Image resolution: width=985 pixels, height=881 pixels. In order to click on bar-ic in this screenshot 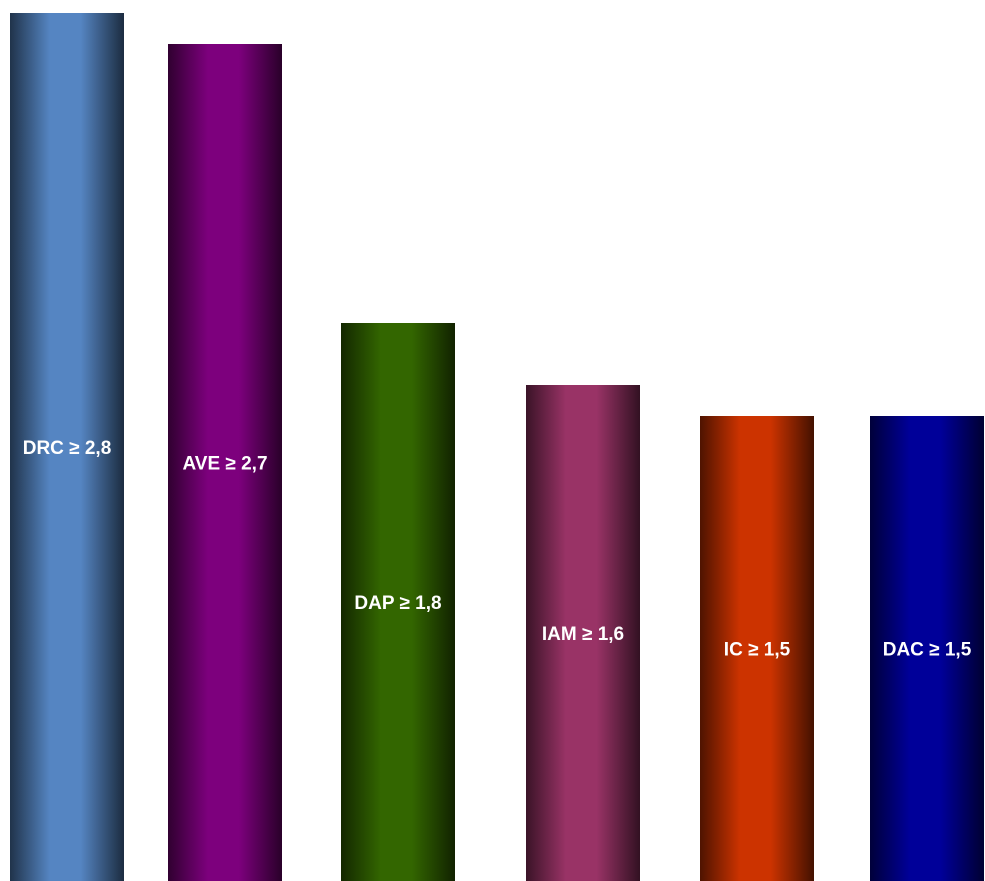, I will do `click(757, 648)`.